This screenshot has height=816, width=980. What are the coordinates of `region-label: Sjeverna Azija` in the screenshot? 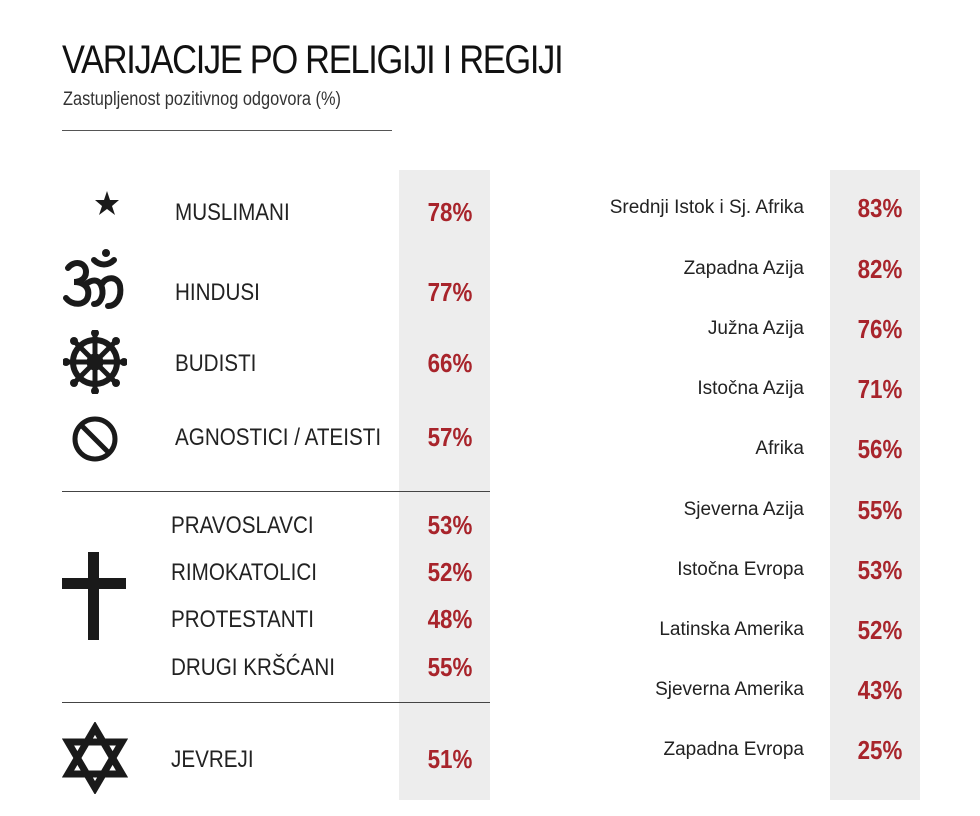 It's located at (743, 509).